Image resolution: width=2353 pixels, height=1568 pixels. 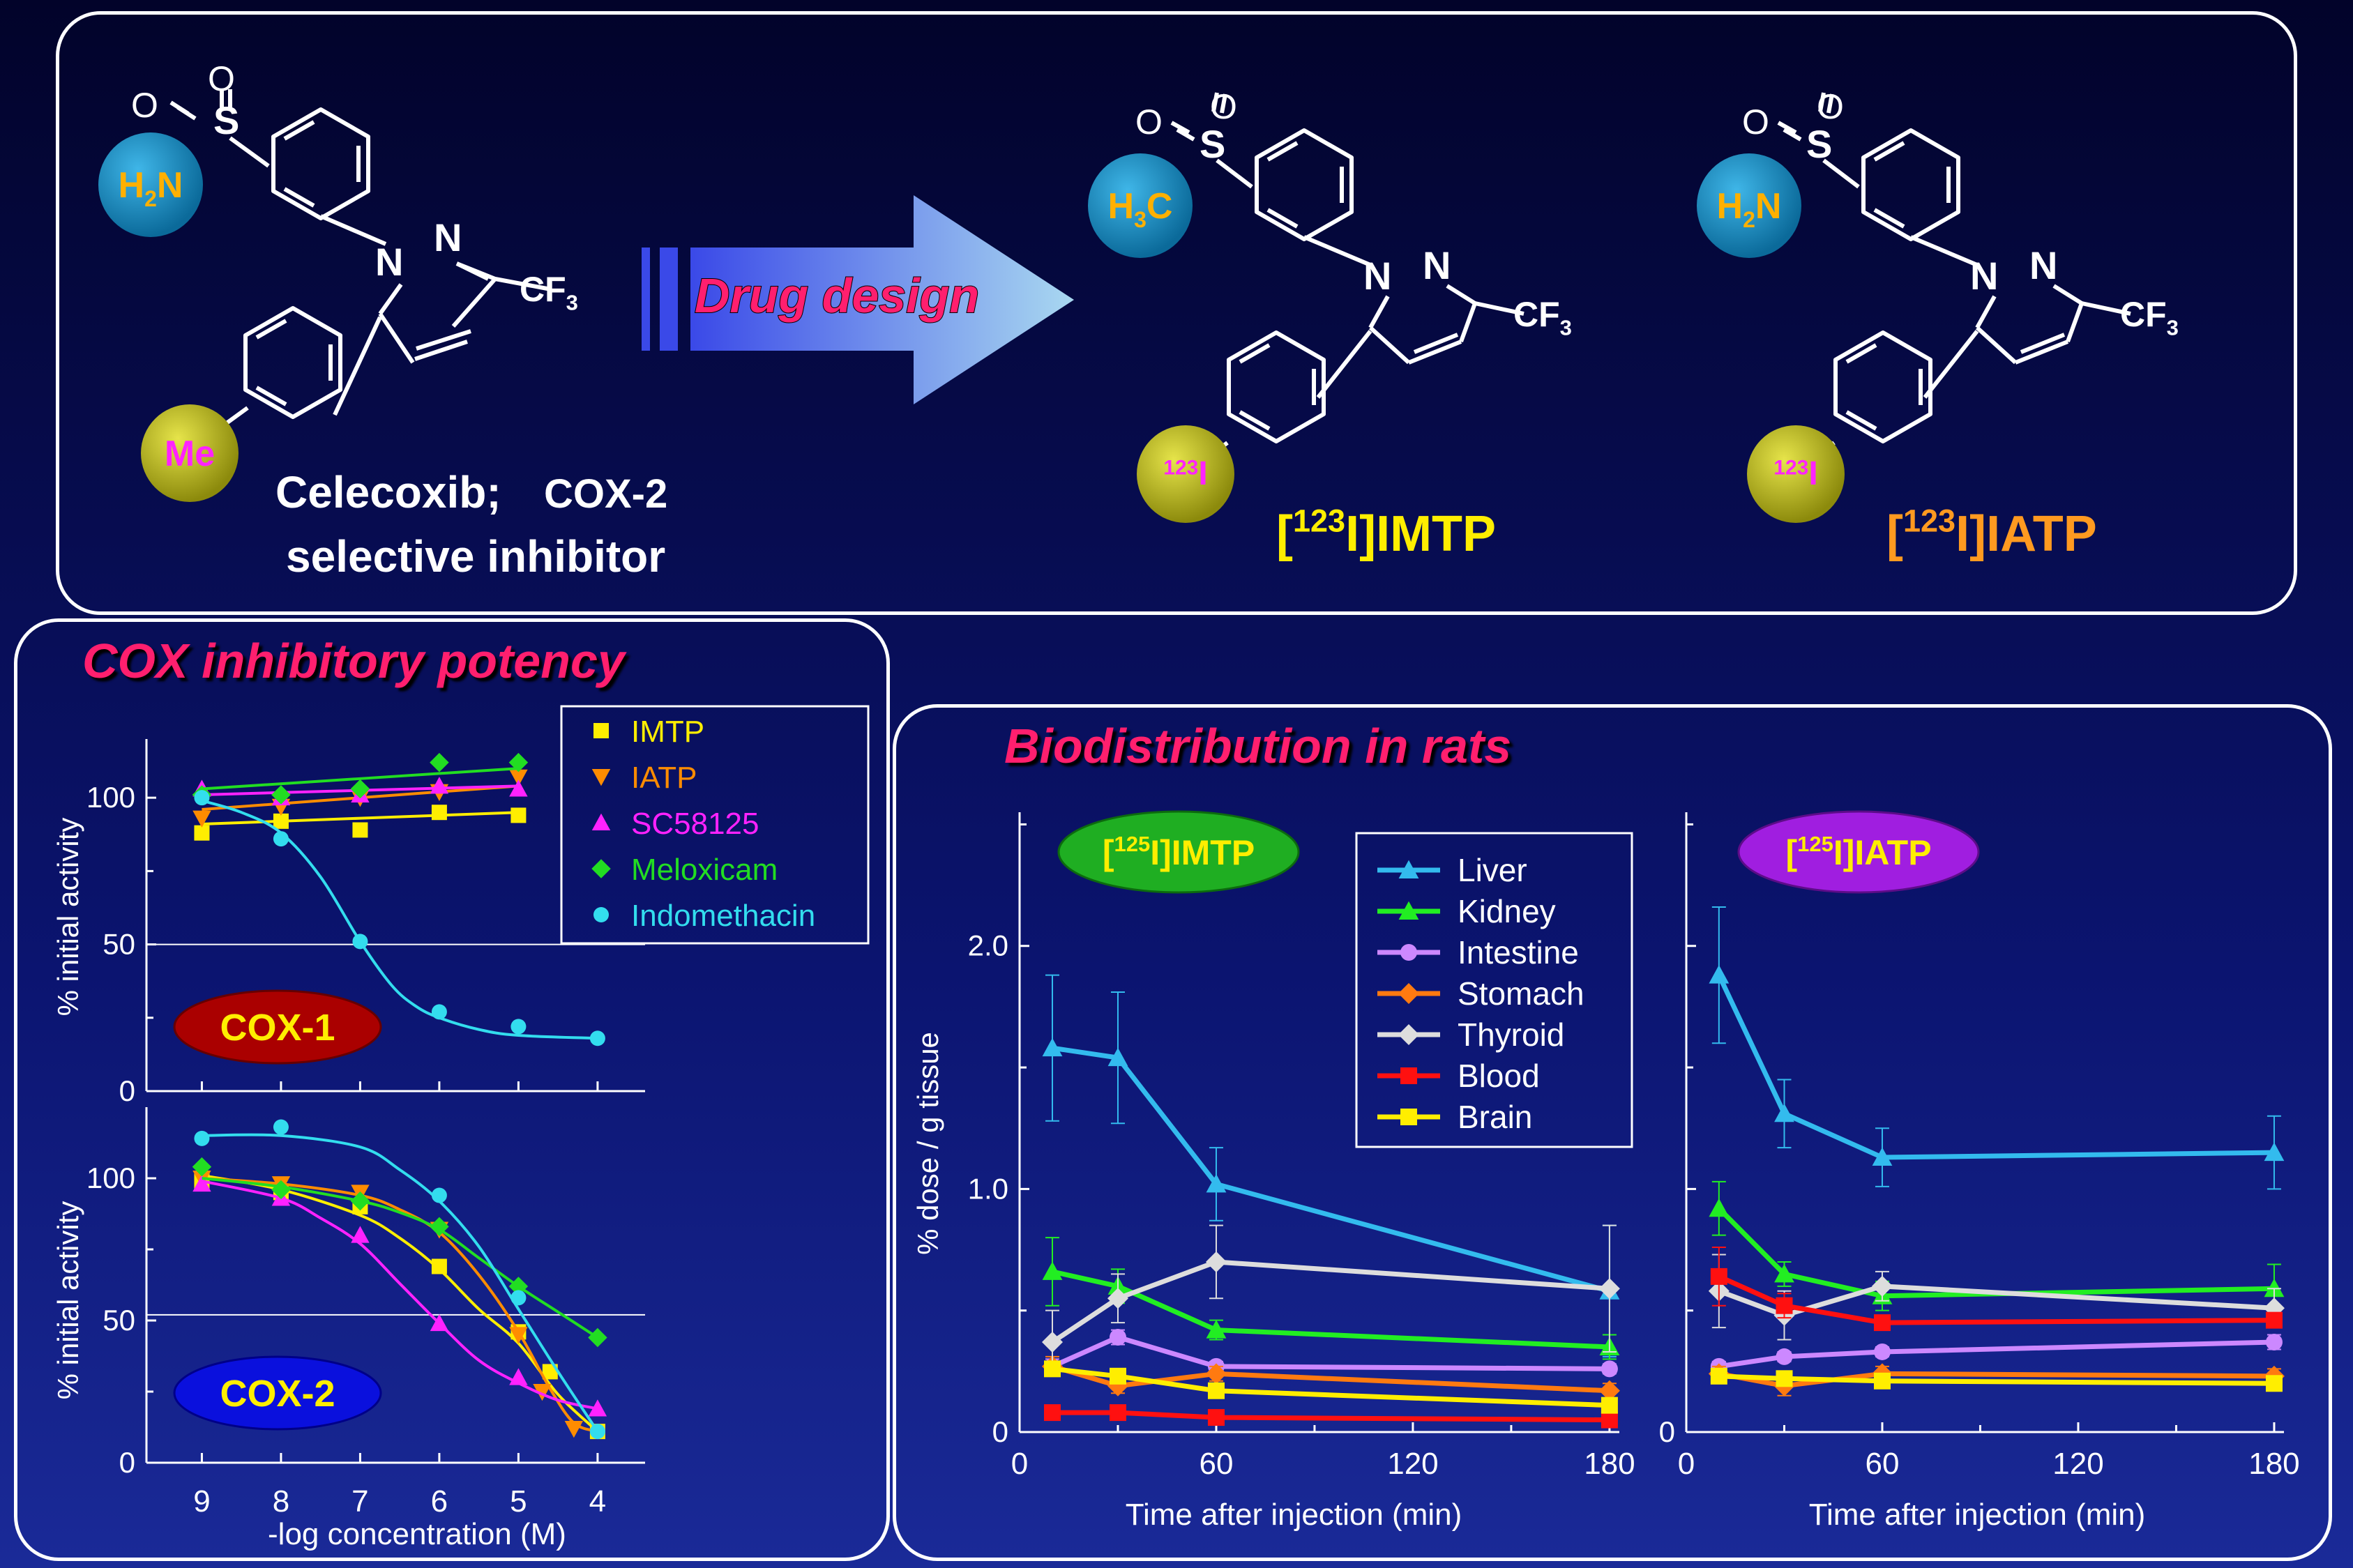 What do you see at coordinates (601, 868) in the screenshot?
I see `legend-marker-meloxicam` at bounding box center [601, 868].